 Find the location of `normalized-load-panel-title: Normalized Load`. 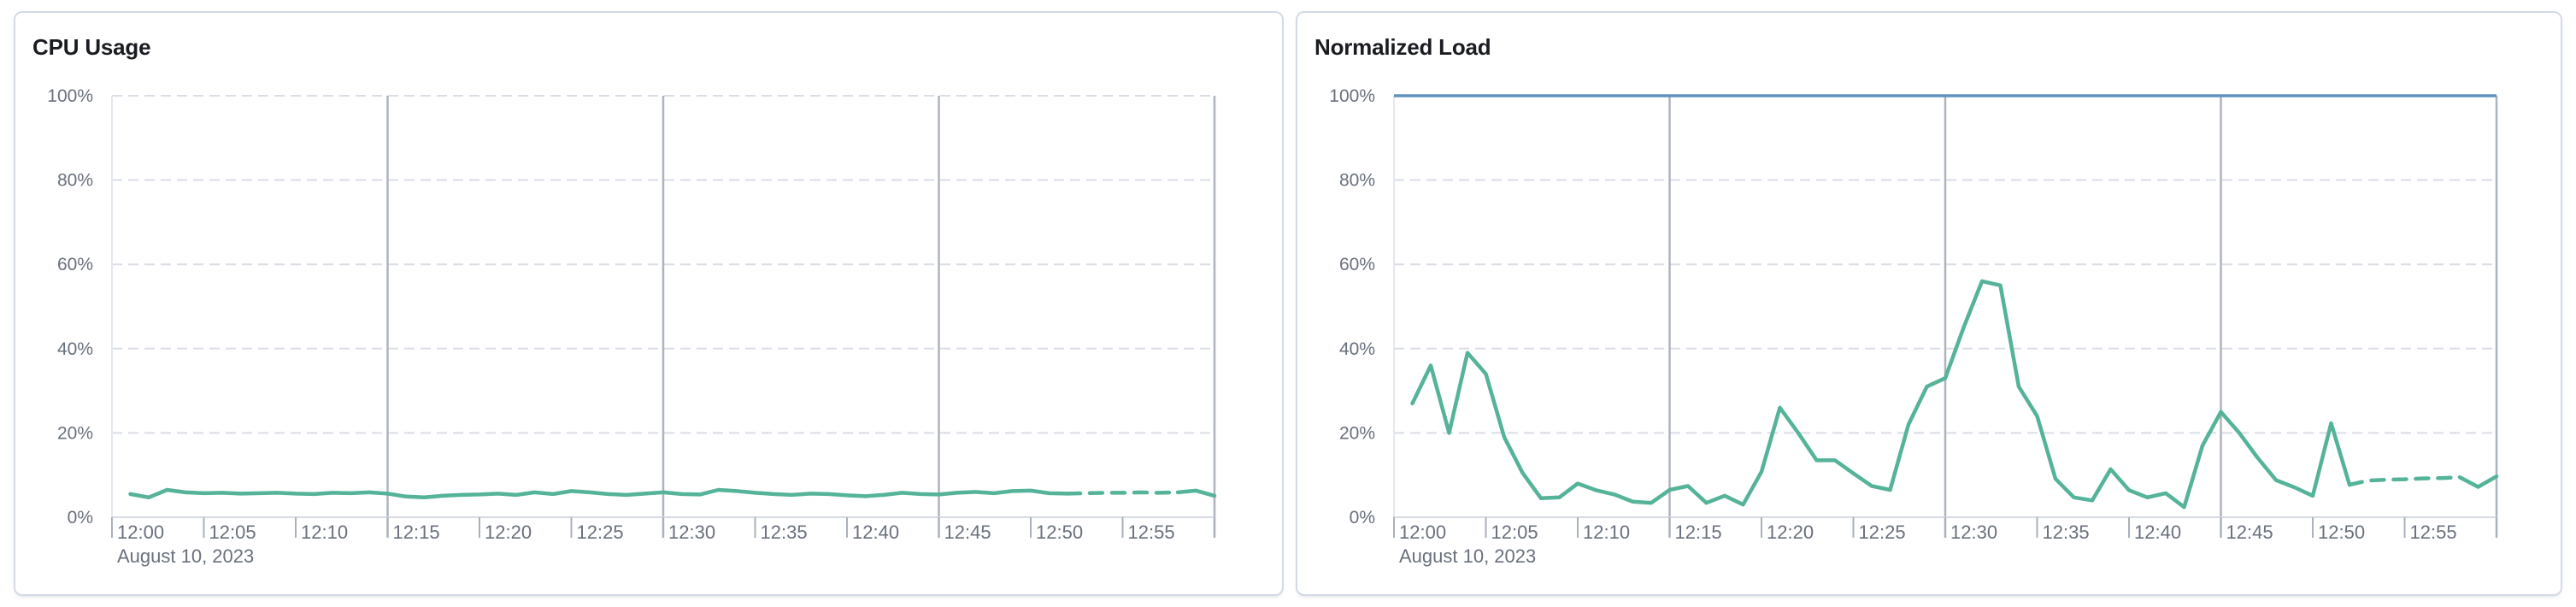

normalized-load-panel-title: Normalized Load is located at coordinates (1402, 47).